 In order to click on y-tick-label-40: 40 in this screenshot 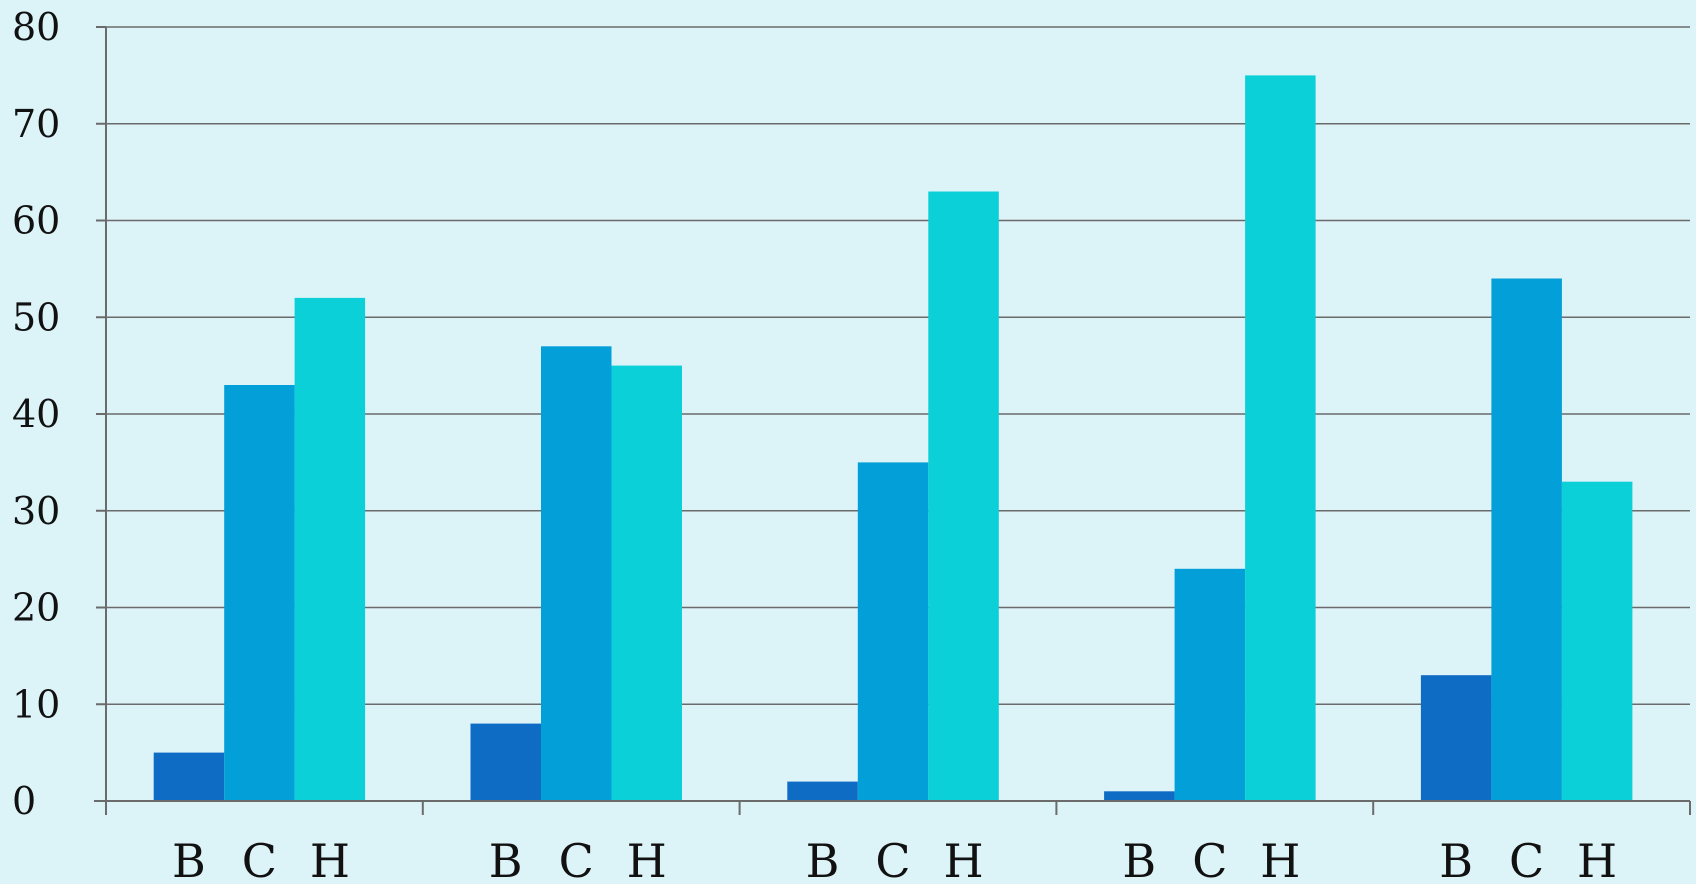, I will do `click(36, 414)`.